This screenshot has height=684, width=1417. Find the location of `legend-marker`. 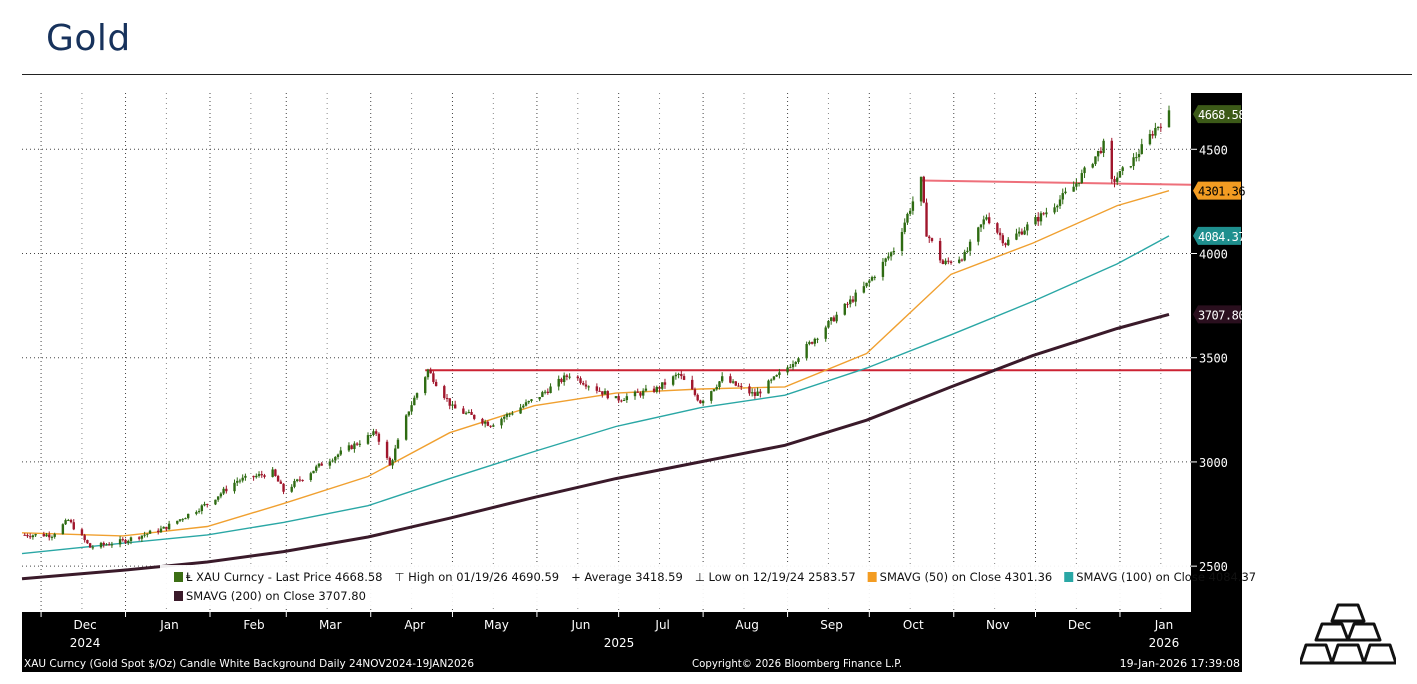

legend-marker is located at coordinates (178, 577).